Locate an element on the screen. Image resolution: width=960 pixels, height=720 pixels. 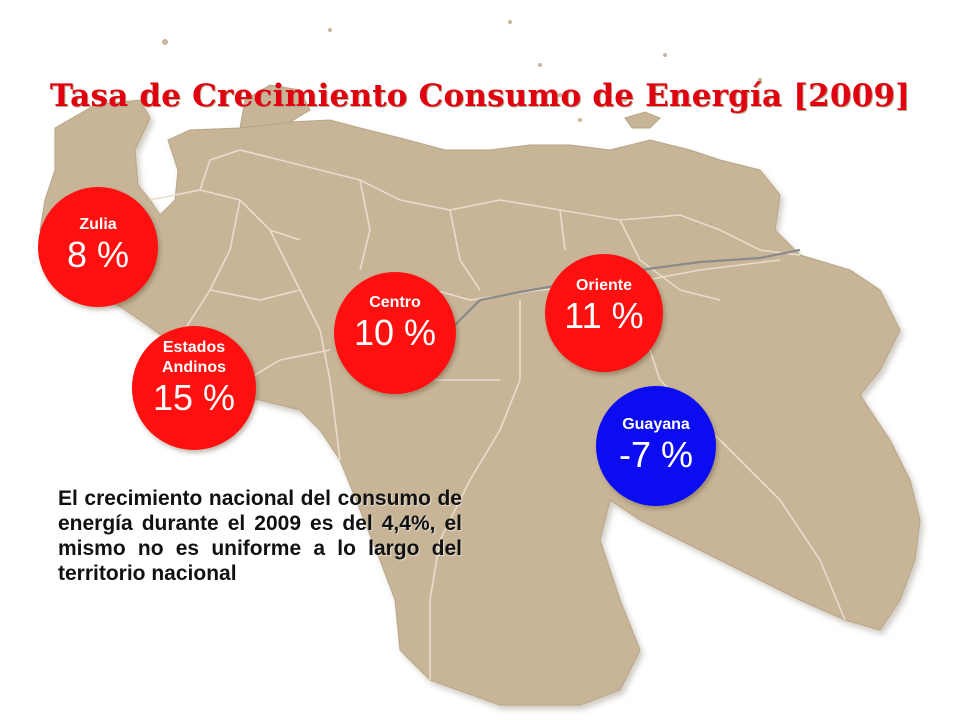
region-bubble-oriente: Oriente 11 % is located at coordinates (604, 313).